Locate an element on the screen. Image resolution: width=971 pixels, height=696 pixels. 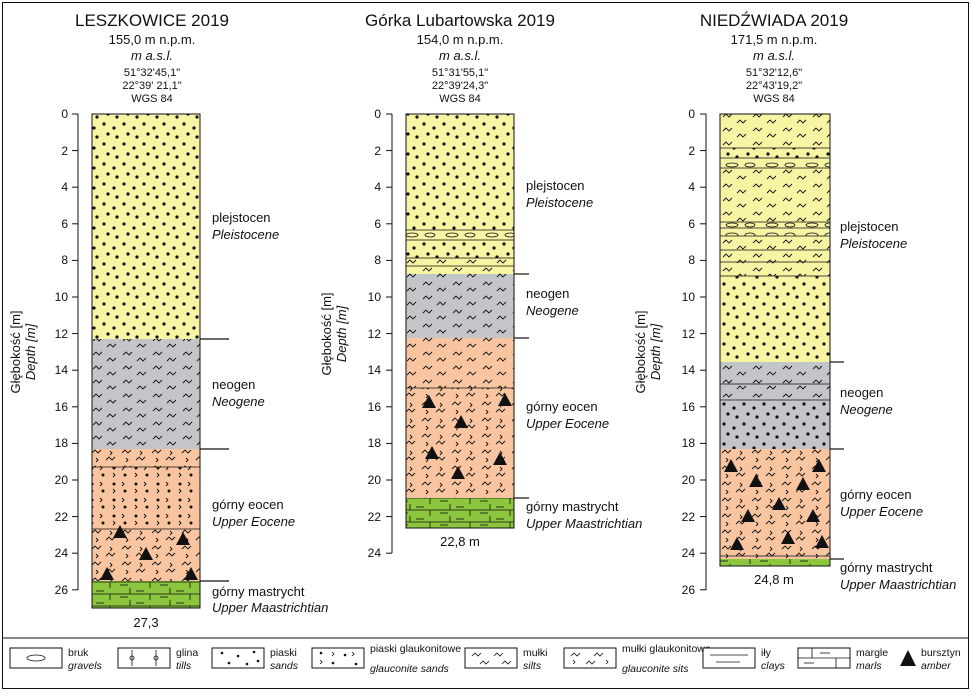
unit-label: plejstocen is located at coordinates (555, 185).